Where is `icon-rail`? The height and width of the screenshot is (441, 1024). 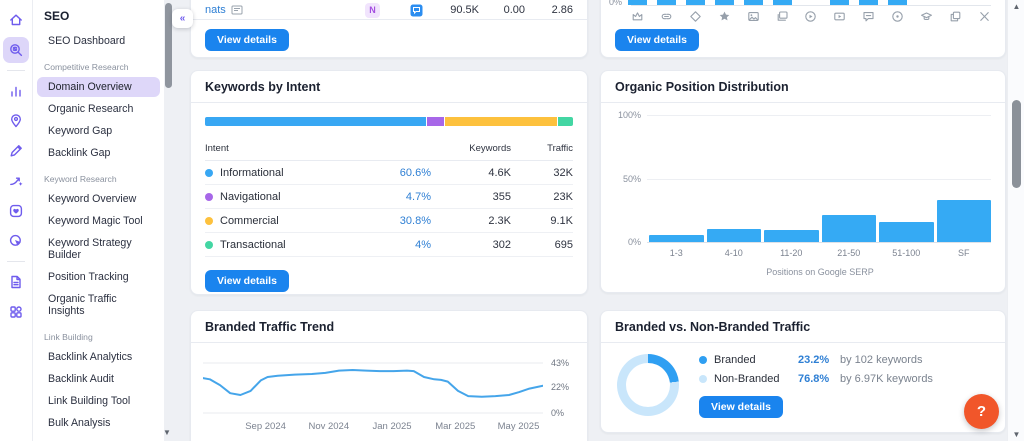 icon-rail is located at coordinates (16, 220).